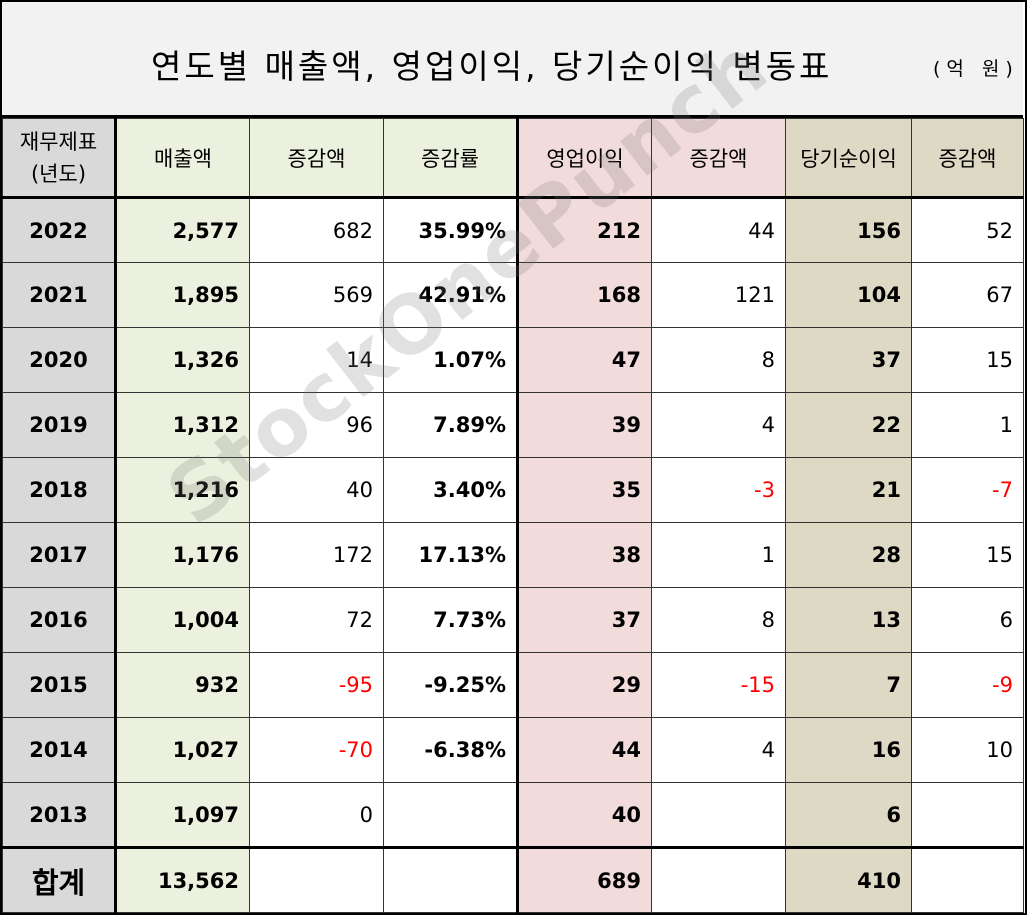  What do you see at coordinates (59, 490) in the screenshot?
I see `cell-year: 2018` at bounding box center [59, 490].